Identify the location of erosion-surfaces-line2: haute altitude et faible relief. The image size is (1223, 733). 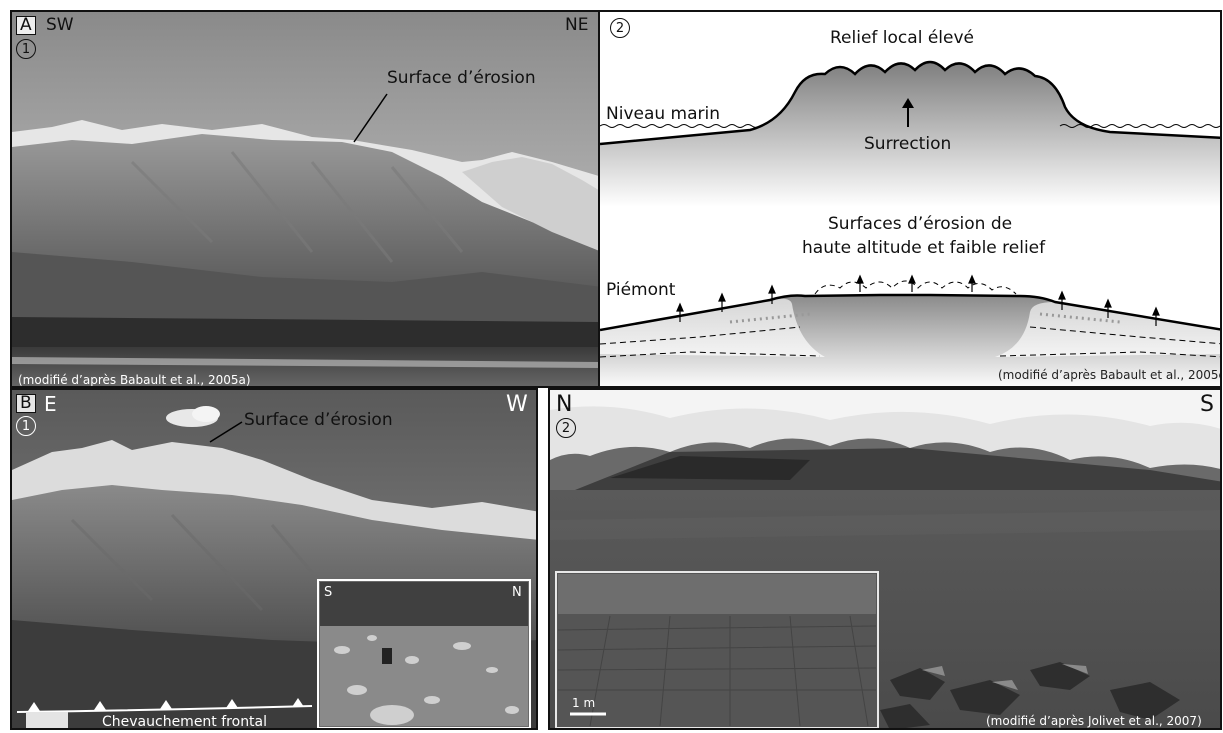
(924, 248).